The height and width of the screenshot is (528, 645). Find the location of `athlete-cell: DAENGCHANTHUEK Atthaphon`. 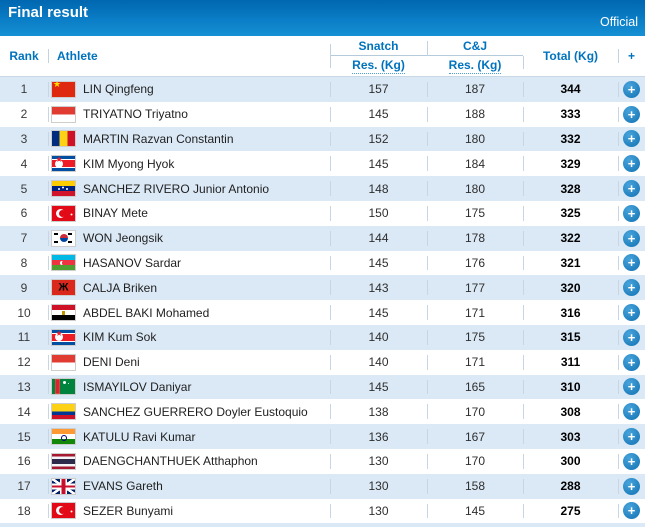

athlete-cell: DAENGCHANTHUEK Atthaphon is located at coordinates (189, 461).